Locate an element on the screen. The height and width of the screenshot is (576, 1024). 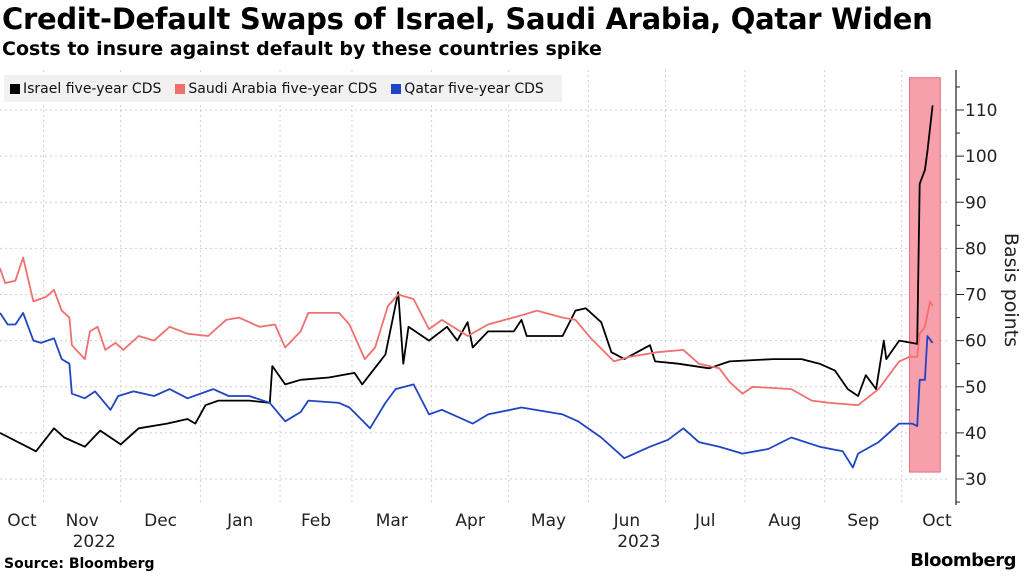
legend-label-qatar: Qatar five-year CDS is located at coordinates (474, 88).